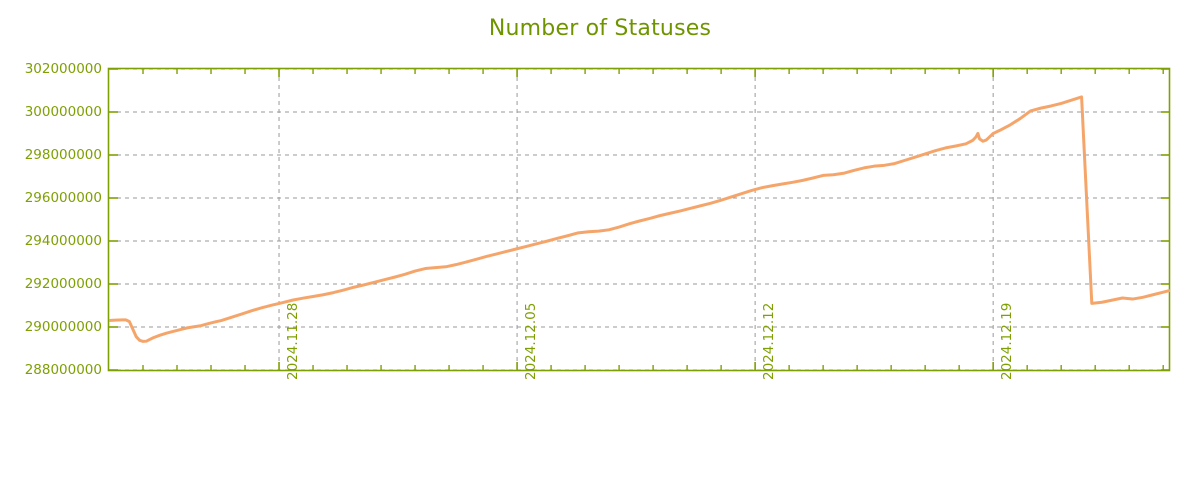  I want to click on x-axis-tick-label: 2024.12.05, so click(531, 341).